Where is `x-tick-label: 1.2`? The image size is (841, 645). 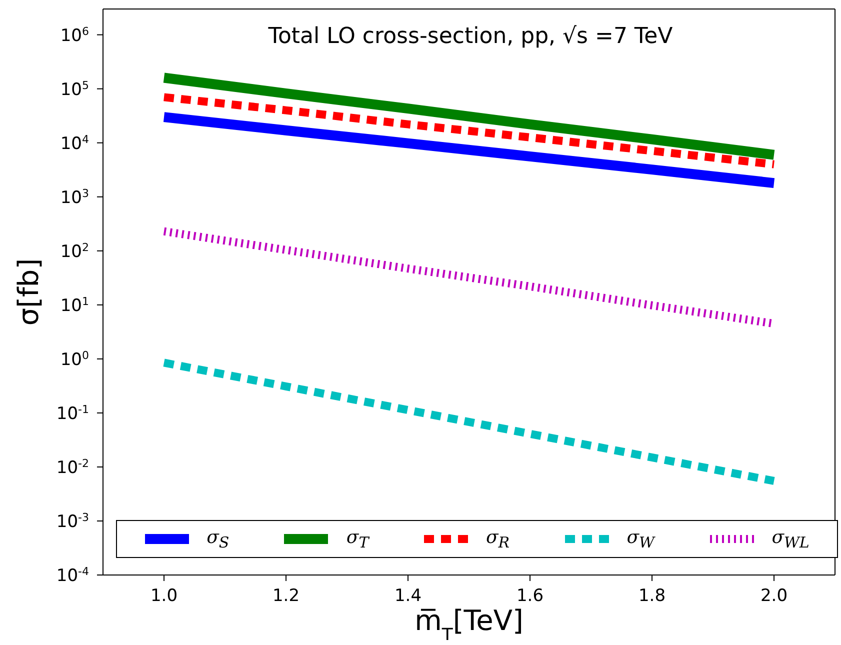 x-tick-label: 1.2 is located at coordinates (286, 596).